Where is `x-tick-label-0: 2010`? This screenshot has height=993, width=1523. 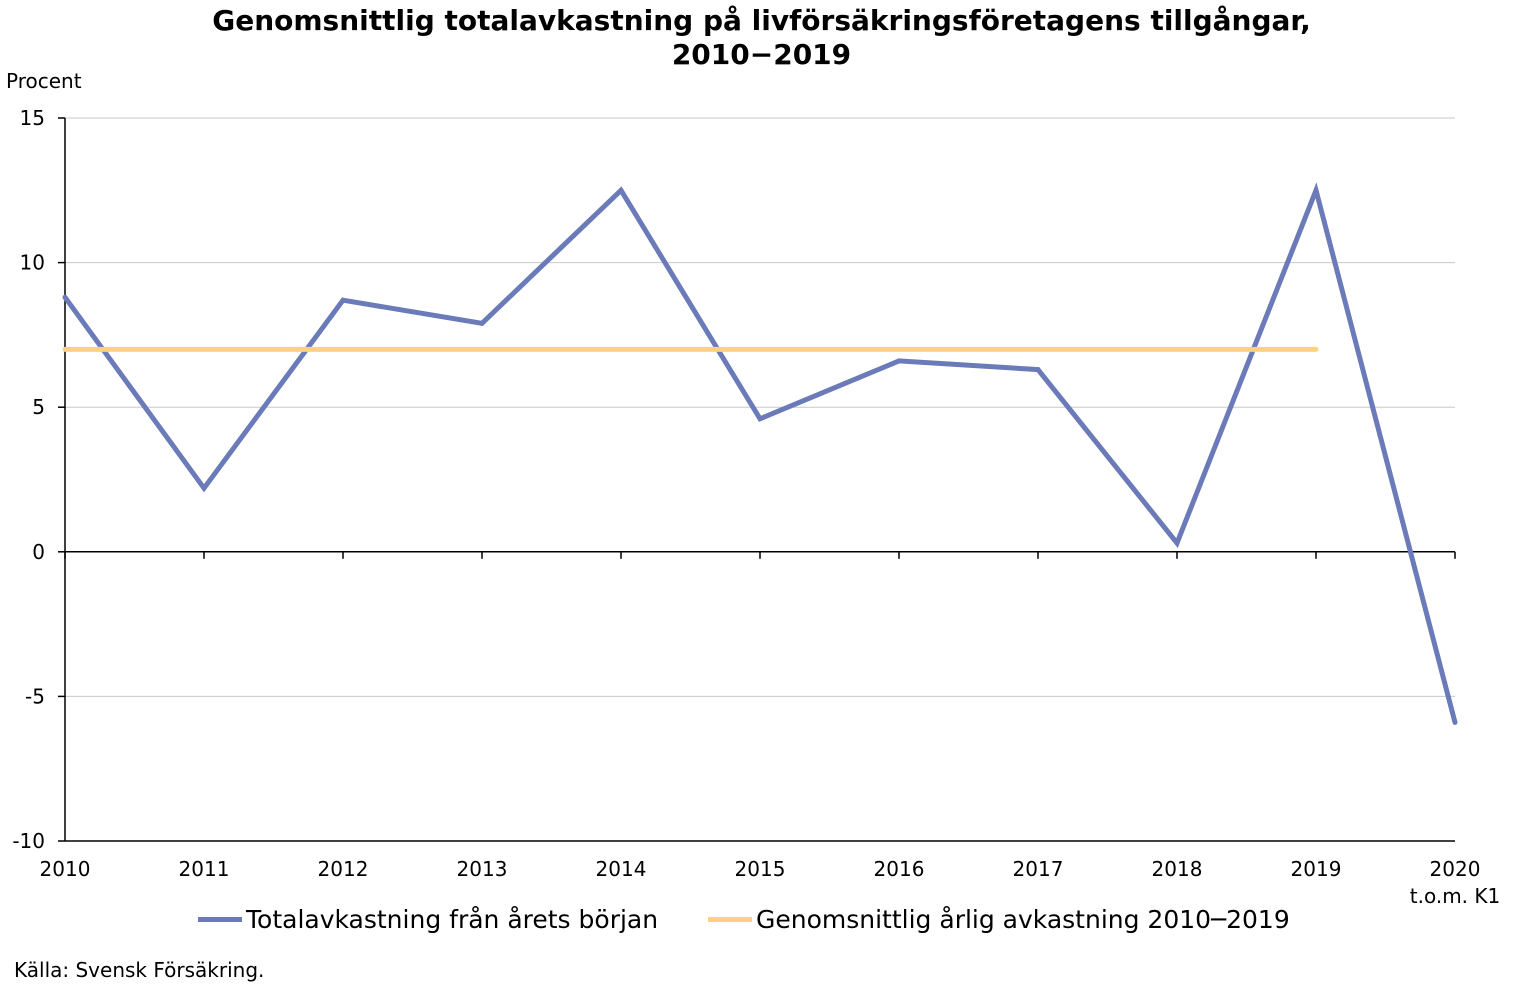
x-tick-label-0: 2010 is located at coordinates (65, 869).